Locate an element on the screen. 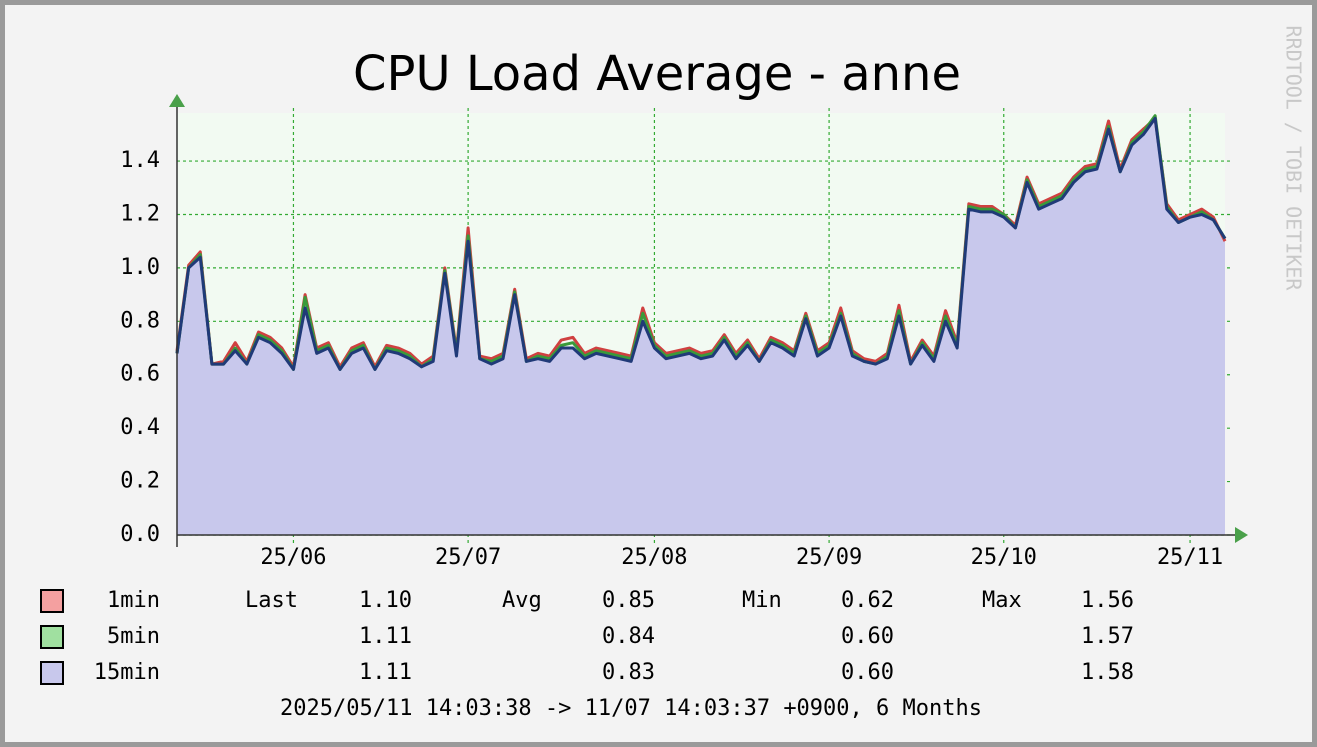 Image resolution: width=1317 pixels, height=747 pixels. x-tick-label: 25/08 is located at coordinates (654, 557).